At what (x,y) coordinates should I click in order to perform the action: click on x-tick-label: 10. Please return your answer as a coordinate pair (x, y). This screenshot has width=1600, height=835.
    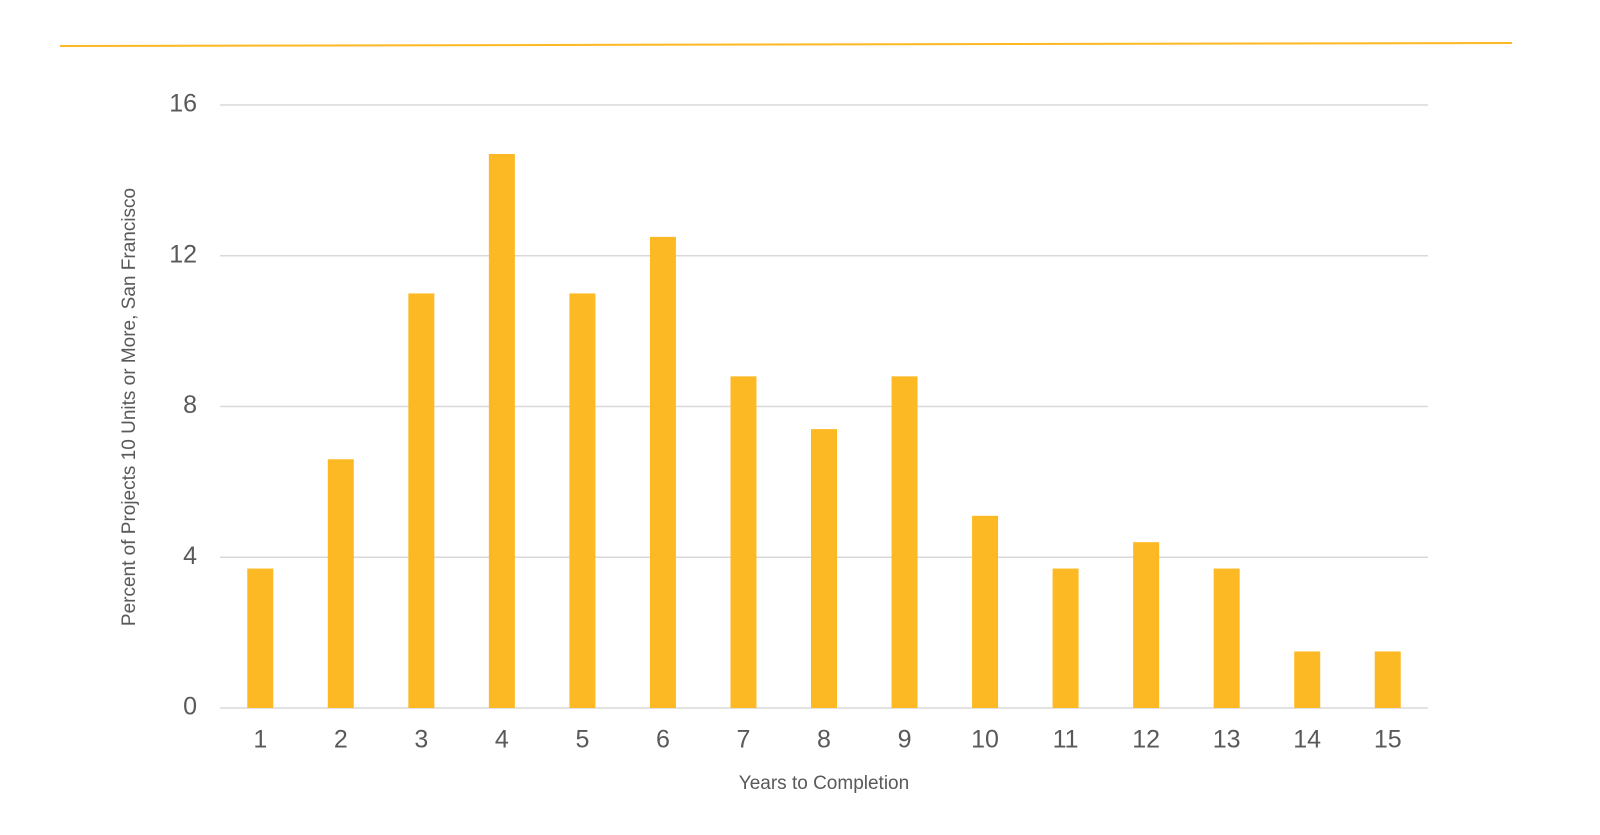
    Looking at the image, I should click on (985, 740).